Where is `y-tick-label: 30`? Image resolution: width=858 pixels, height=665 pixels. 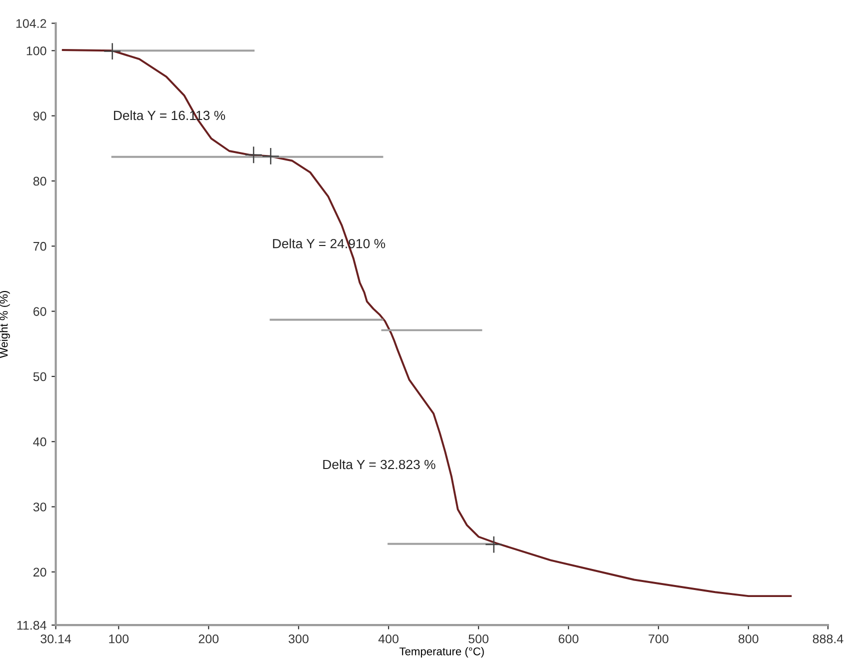
y-tick-label: 30 is located at coordinates (39, 507).